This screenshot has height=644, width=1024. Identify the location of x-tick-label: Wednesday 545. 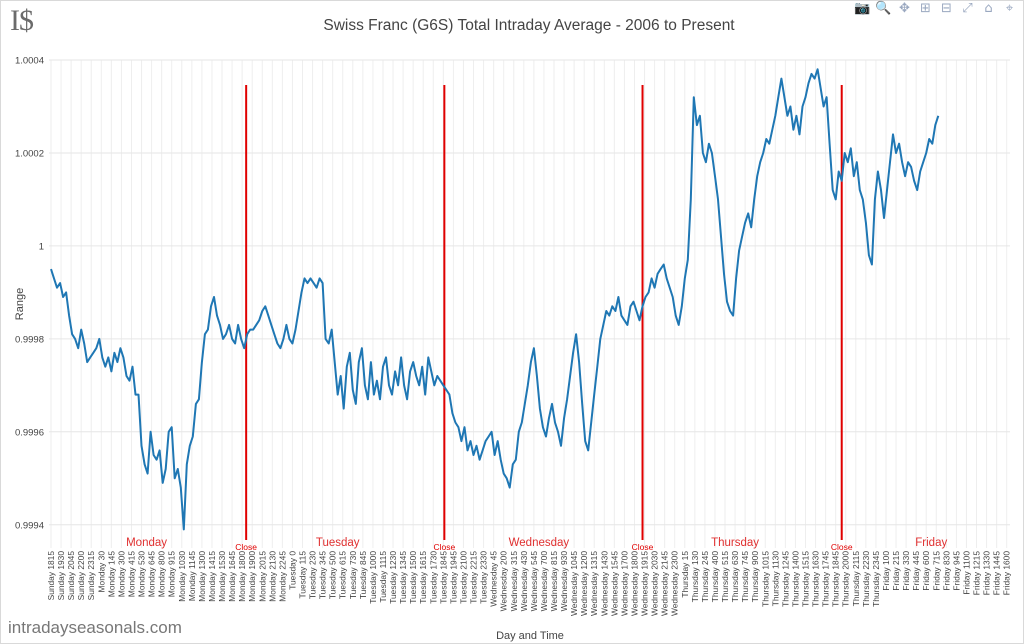
(534, 581).